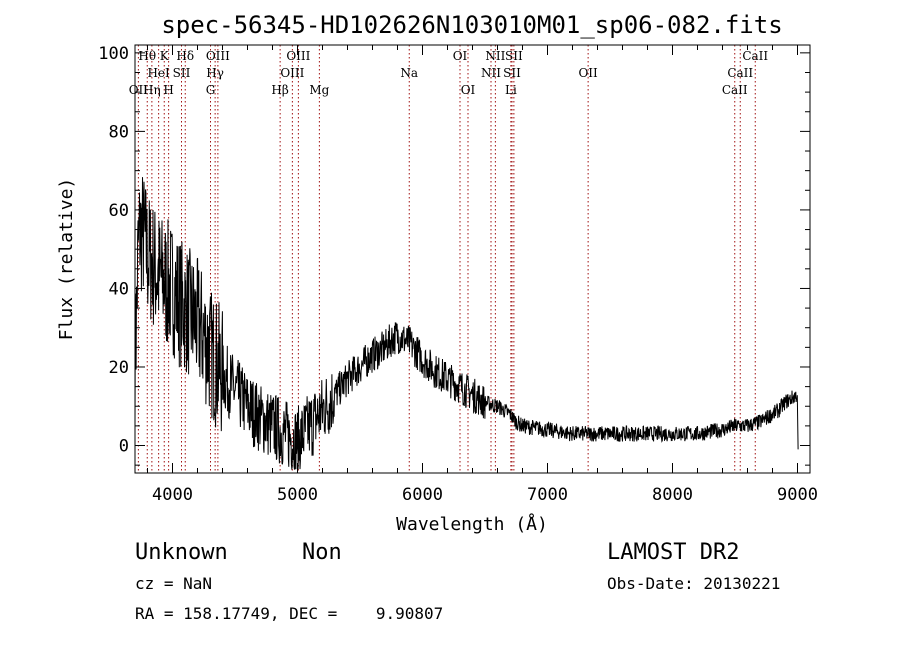  Describe the element at coordinates (119, 289) in the screenshot. I see `y-tick-label: 40` at that location.